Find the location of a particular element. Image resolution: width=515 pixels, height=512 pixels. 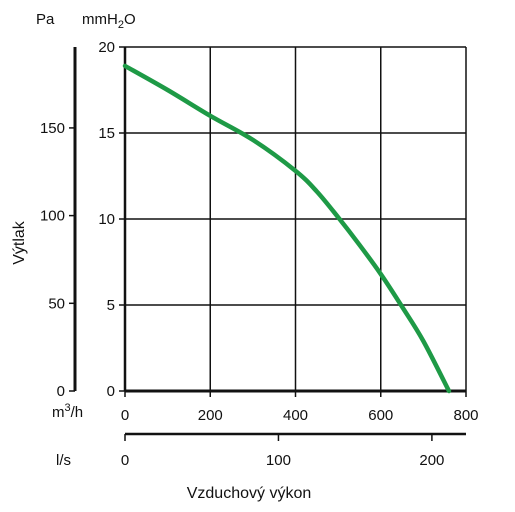

ls-tick-label: 200 is located at coordinates (431, 460).